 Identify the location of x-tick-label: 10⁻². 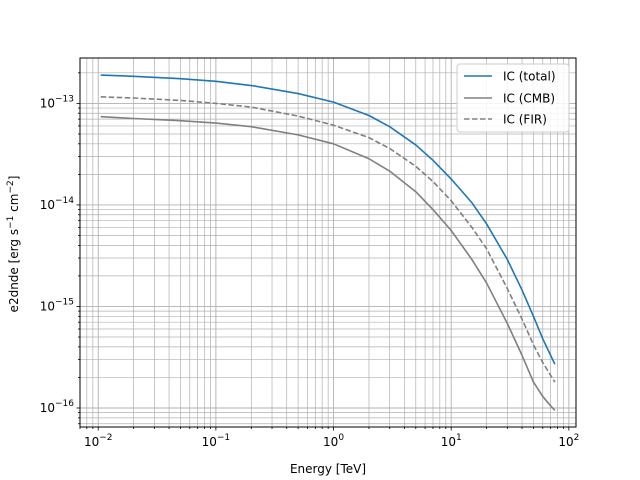
(98, 441).